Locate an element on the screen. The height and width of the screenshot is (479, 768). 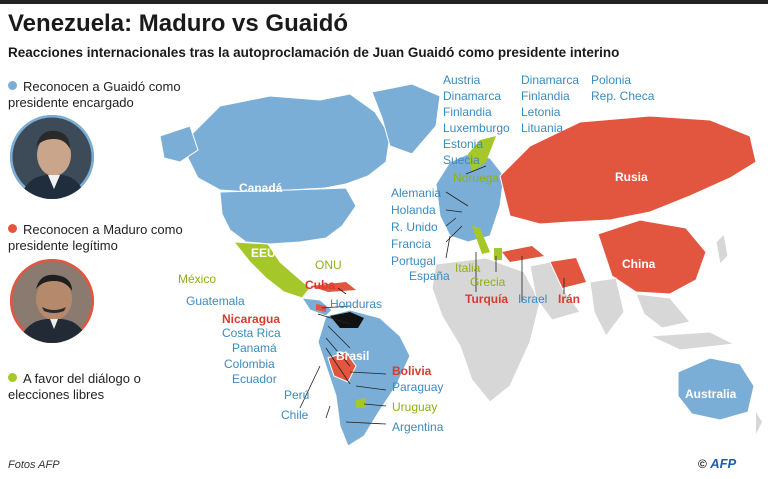
label-finlandia: Finlandia is located at coordinates (467, 112).